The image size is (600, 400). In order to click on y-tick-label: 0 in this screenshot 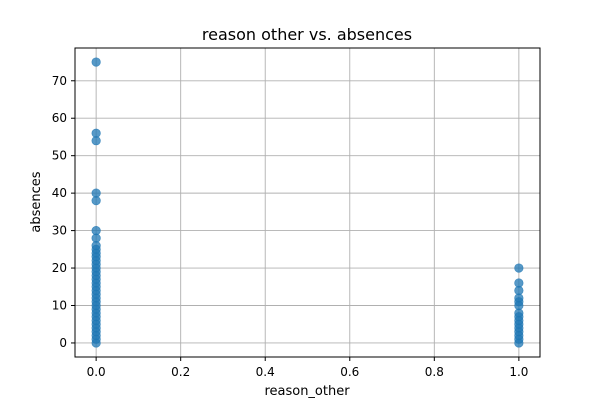, I will do `click(63, 343)`.